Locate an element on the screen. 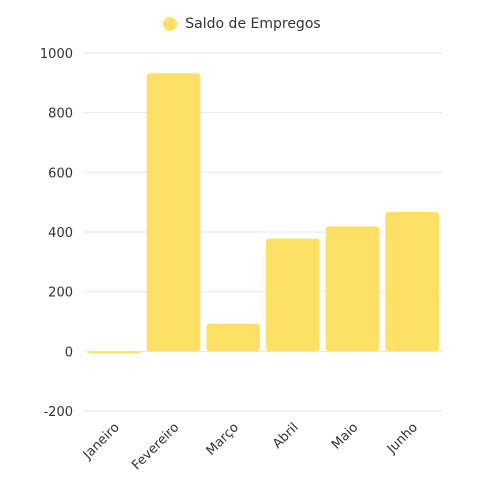  legend: Saldo de Empregos is located at coordinates (242, 24).